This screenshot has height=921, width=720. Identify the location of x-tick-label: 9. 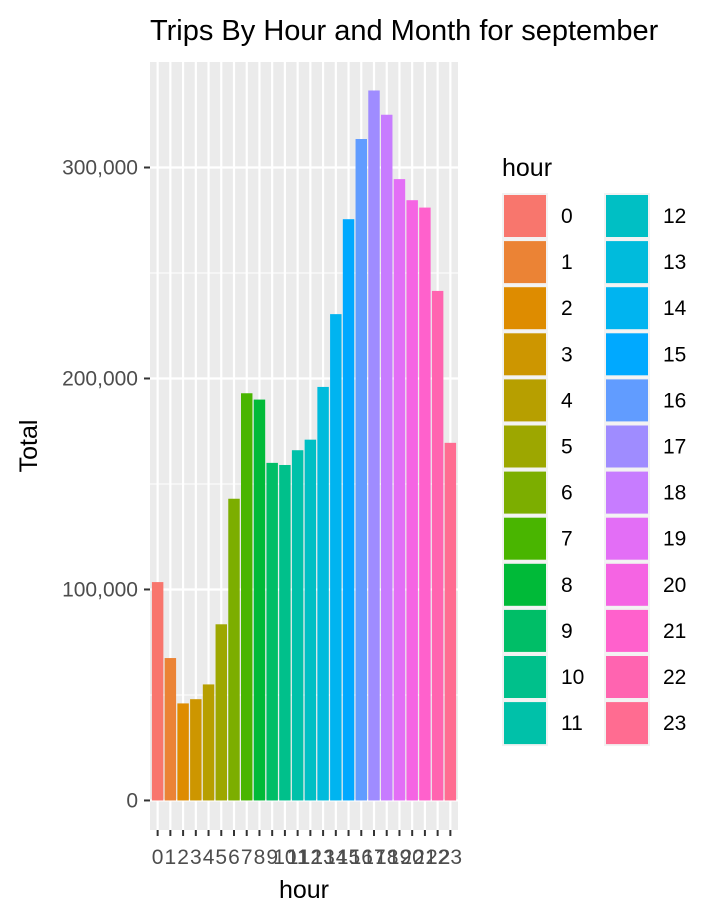
(272, 857).